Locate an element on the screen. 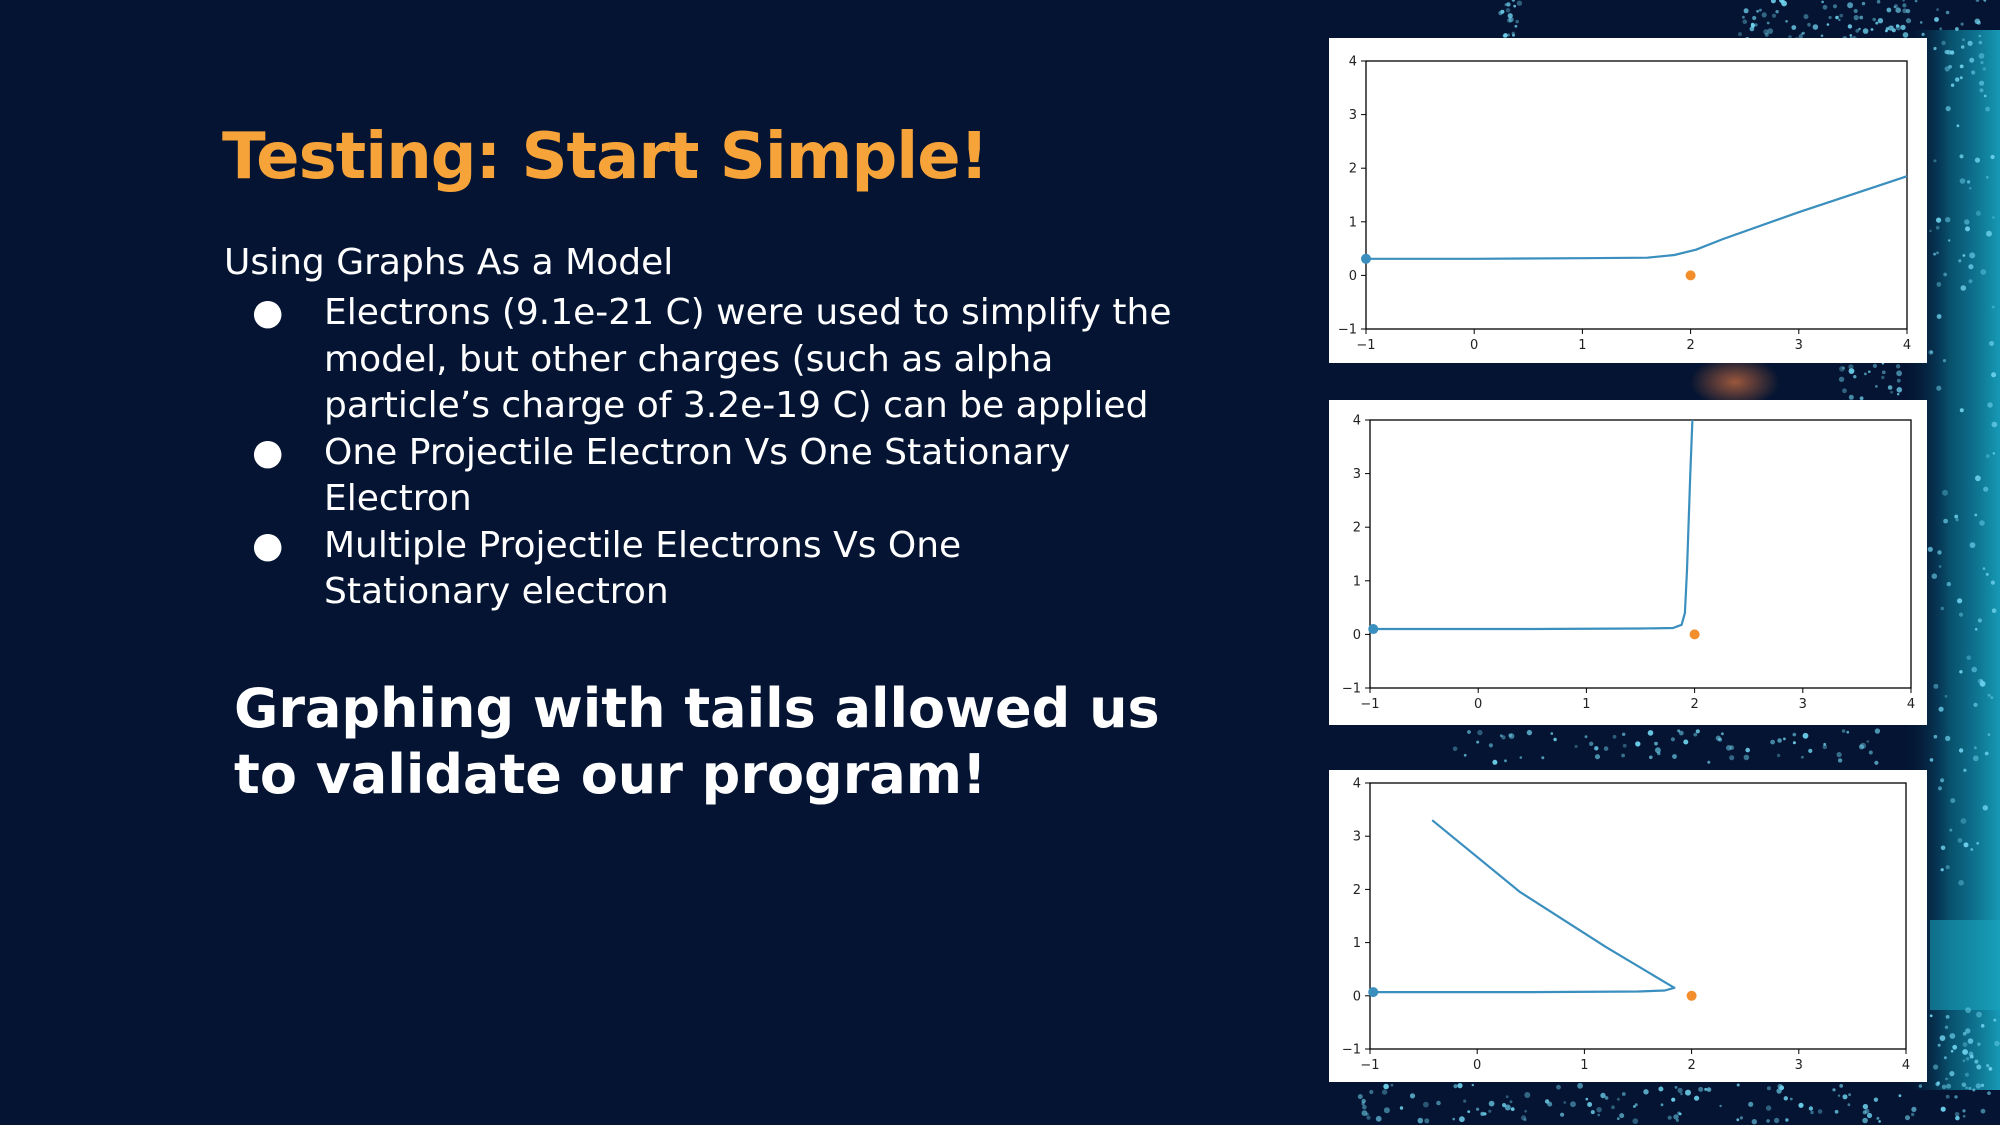 Image resolution: width=2000 pixels, height=1125 pixels. trajectory-chart-1: −1 0 1 2 3 4 −1 0 1 2 3 4 is located at coordinates (1624, 204).